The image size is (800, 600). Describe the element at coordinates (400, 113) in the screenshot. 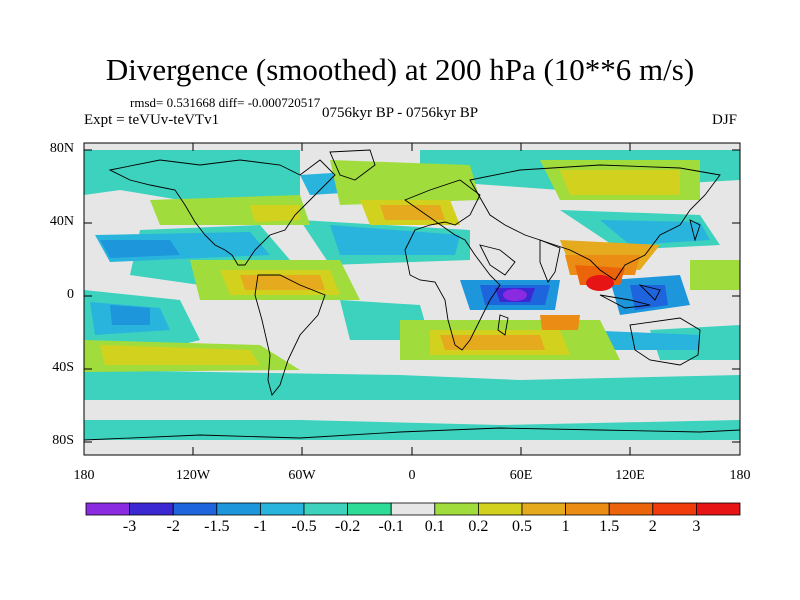

I see `period-label: 0756kyr BP - 0756kyr BP` at that location.